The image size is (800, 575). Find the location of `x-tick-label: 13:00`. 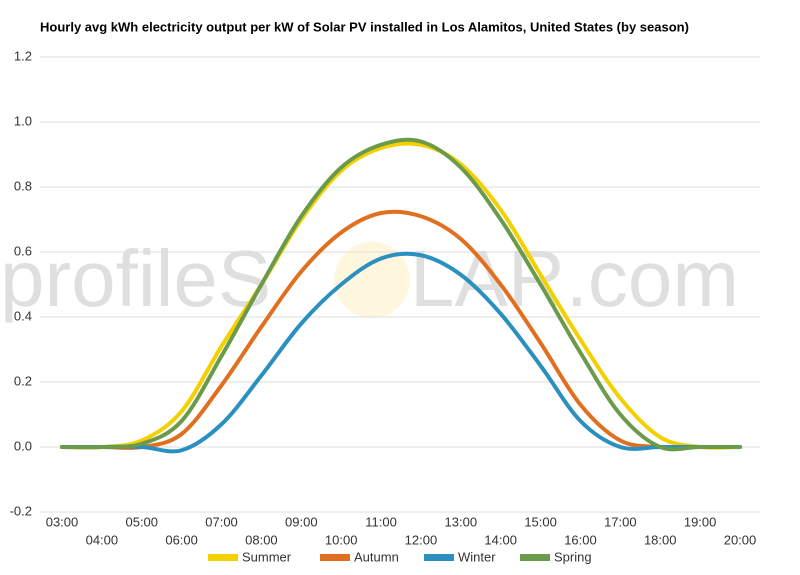

x-tick-label: 13:00 is located at coordinates (461, 521).